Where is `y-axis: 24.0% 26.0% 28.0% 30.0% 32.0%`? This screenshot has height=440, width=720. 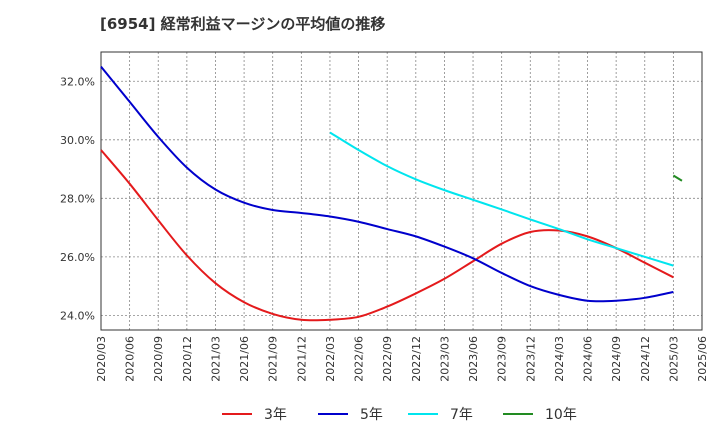
y-axis: 24.0% 26.0% 28.0% 30.0% 32.0% is located at coordinates (77, 198).